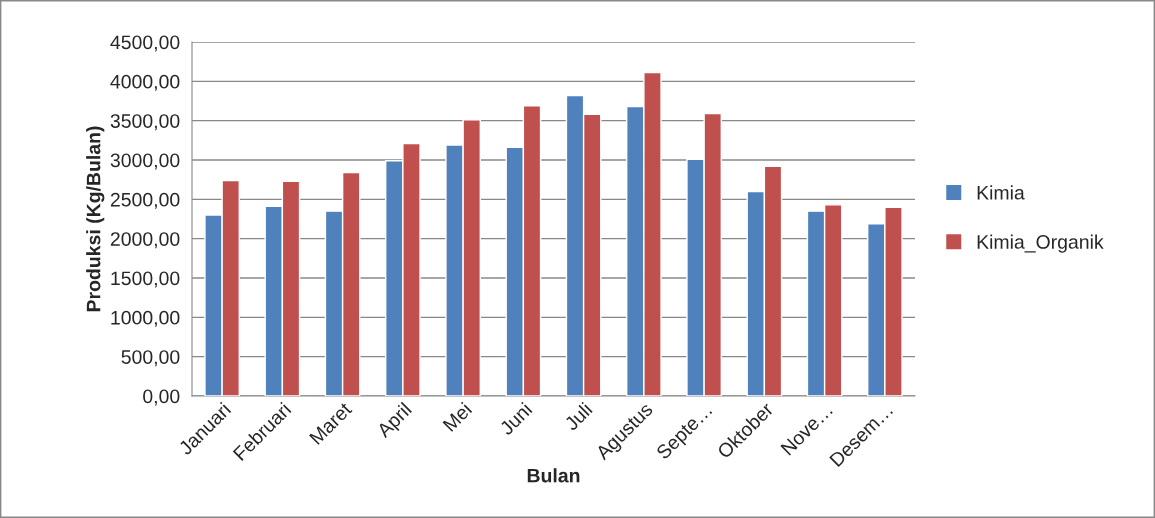 Image resolution: width=1155 pixels, height=518 pixels. Describe the element at coordinates (145, 200) in the screenshot. I see `y-tick-label: 2500,00` at that location.